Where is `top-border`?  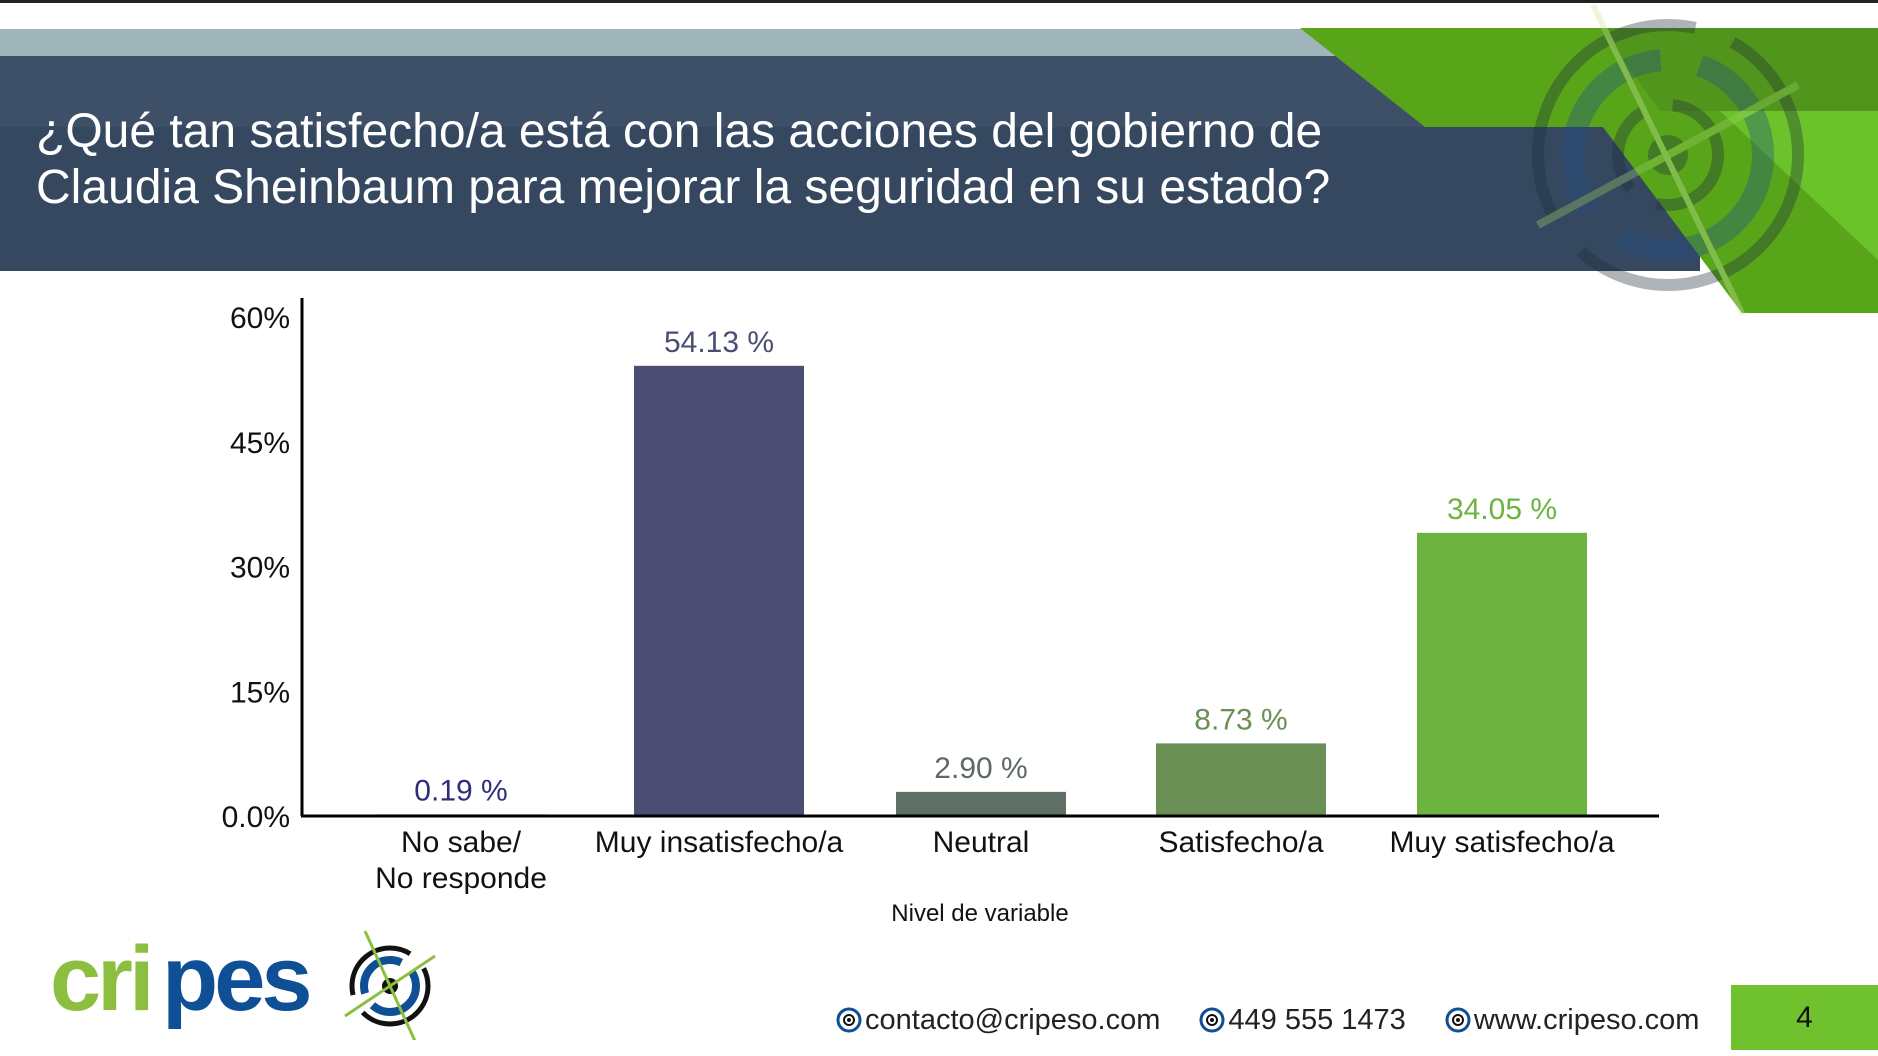 top-border is located at coordinates (939, 1).